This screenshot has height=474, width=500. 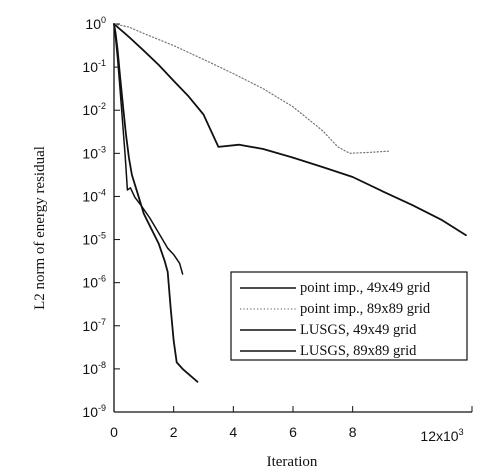 What do you see at coordinates (40, 228) in the screenshot?
I see `y-axis-label: L2 norm of energy residual` at bounding box center [40, 228].